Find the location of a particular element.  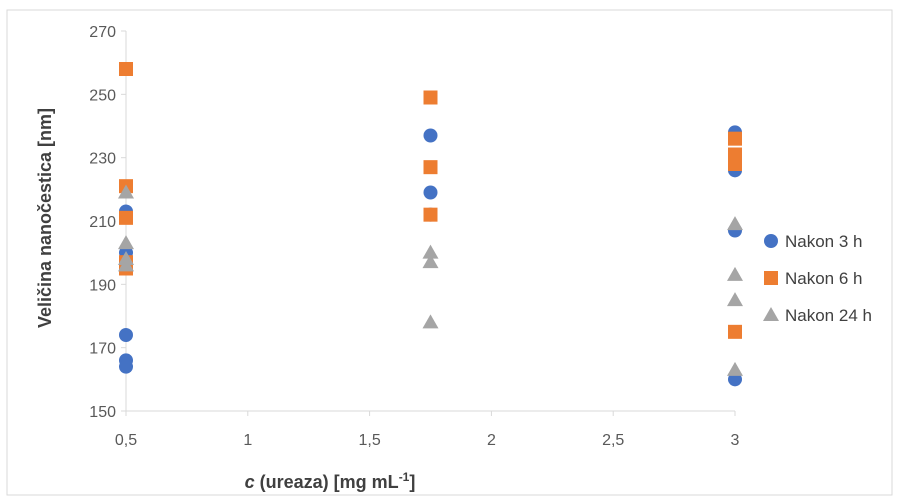

y-tick-label: 150 is located at coordinates (102, 412).